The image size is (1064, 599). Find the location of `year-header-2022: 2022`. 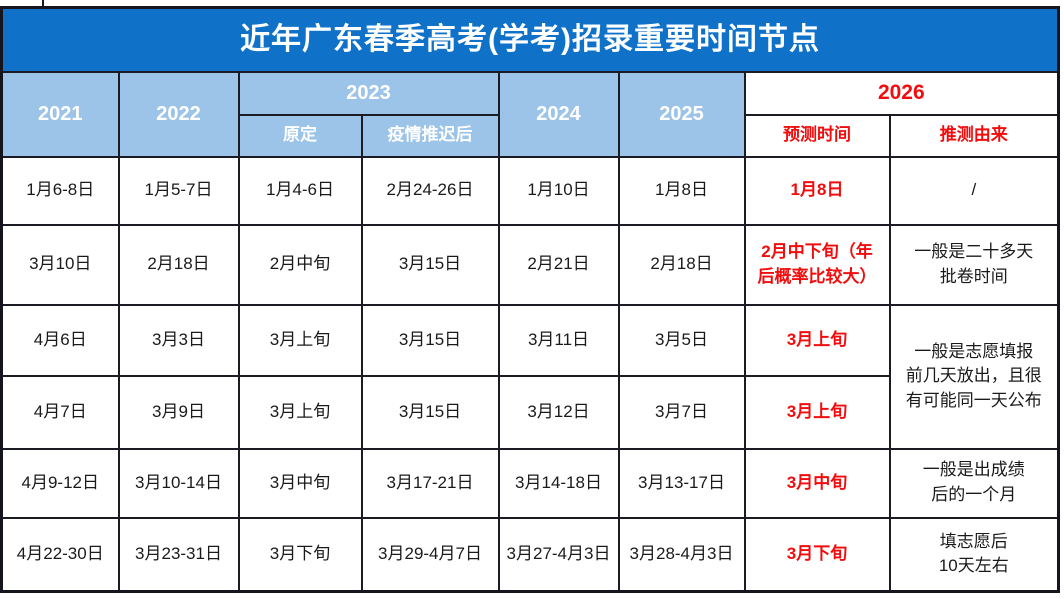

year-header-2022: 2022 is located at coordinates (178, 114).